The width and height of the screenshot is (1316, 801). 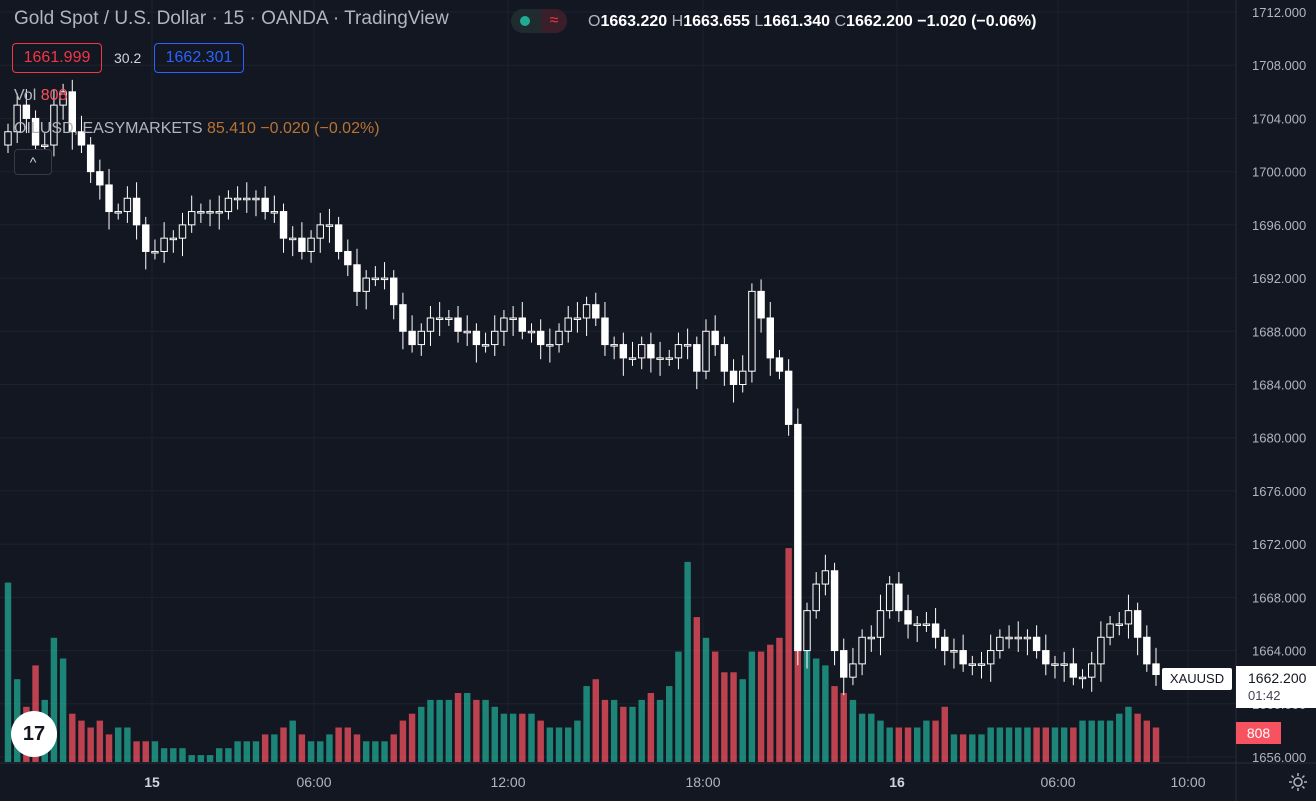 What do you see at coordinates (1298, 782) in the screenshot?
I see `gear-icon` at bounding box center [1298, 782].